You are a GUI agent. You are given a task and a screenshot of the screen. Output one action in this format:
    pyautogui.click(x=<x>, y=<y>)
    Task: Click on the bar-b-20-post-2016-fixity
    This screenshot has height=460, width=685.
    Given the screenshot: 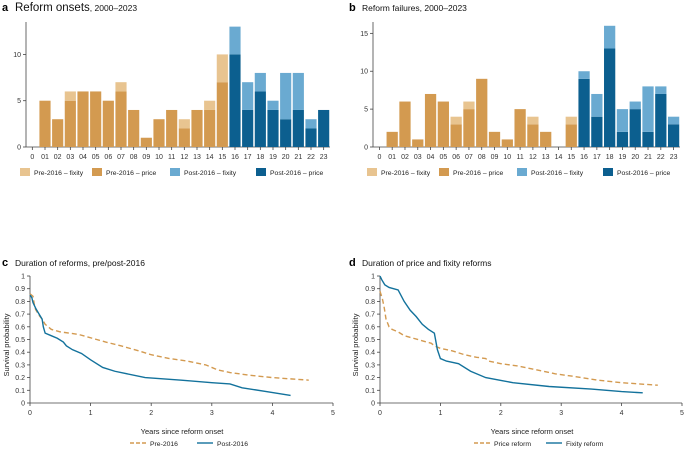 What is the action you would take?
    pyautogui.click(x=635, y=105)
    